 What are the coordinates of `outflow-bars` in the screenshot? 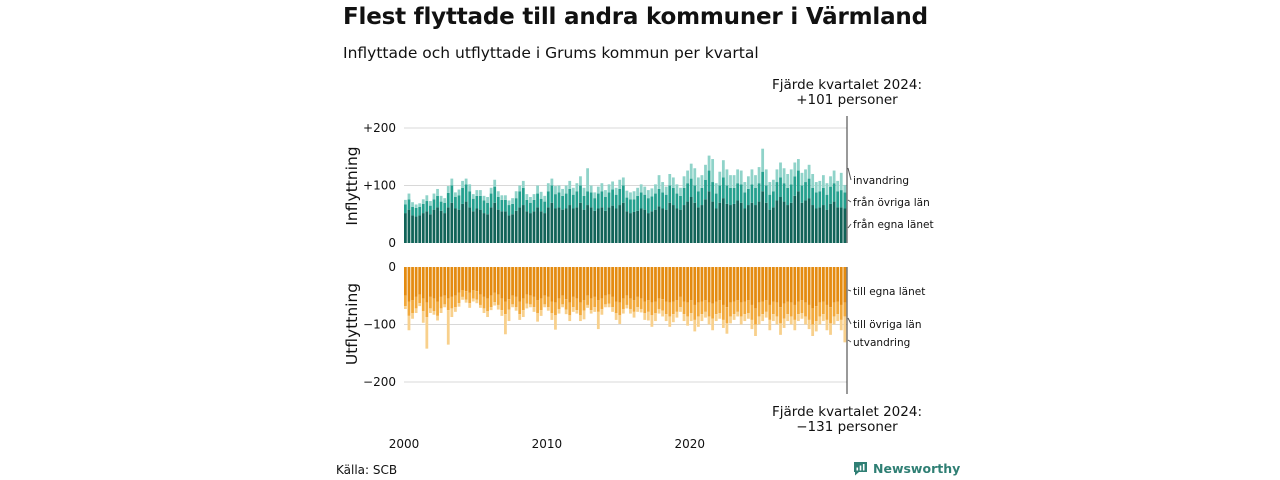 It's located at (625, 308).